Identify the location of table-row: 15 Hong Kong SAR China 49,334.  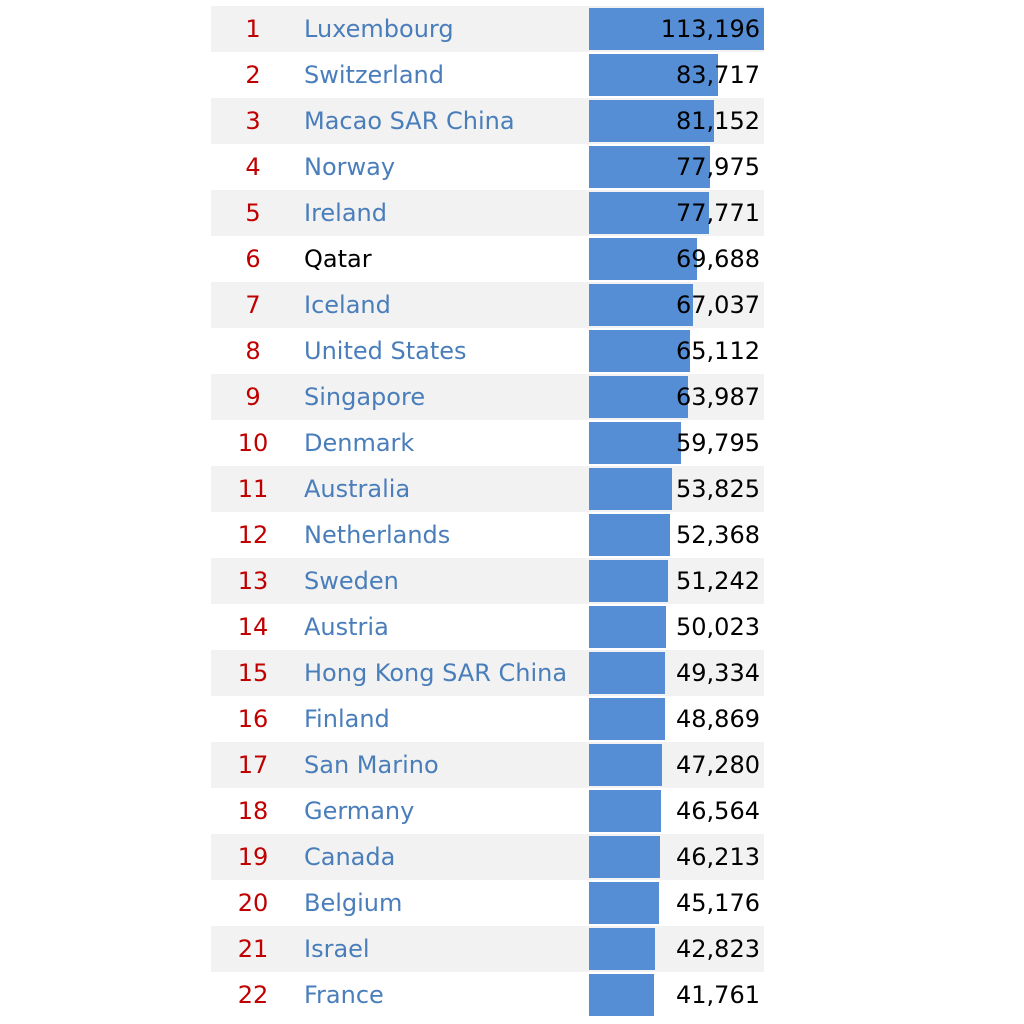
(487, 673).